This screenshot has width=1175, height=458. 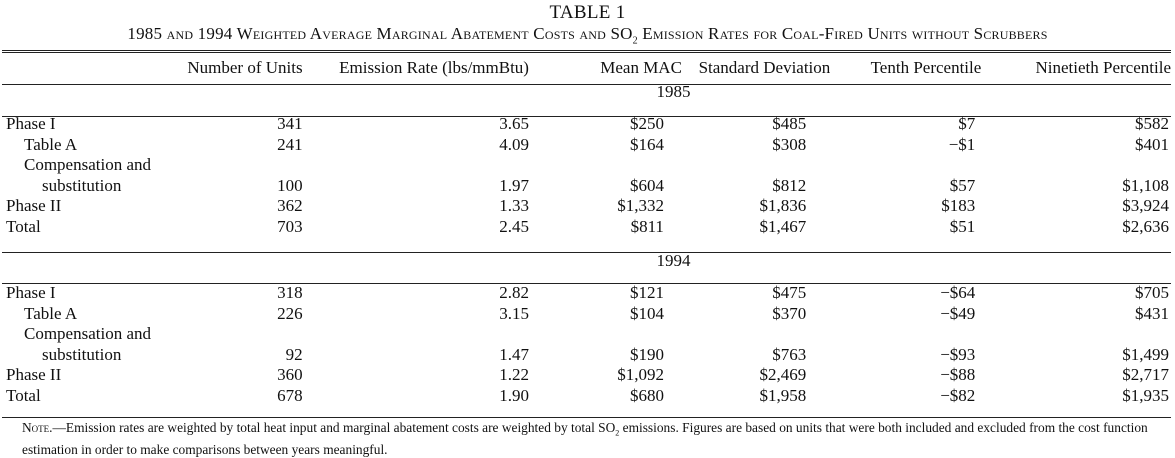 What do you see at coordinates (962, 144) in the screenshot?
I see `cell-tenth-pct: −$1` at bounding box center [962, 144].